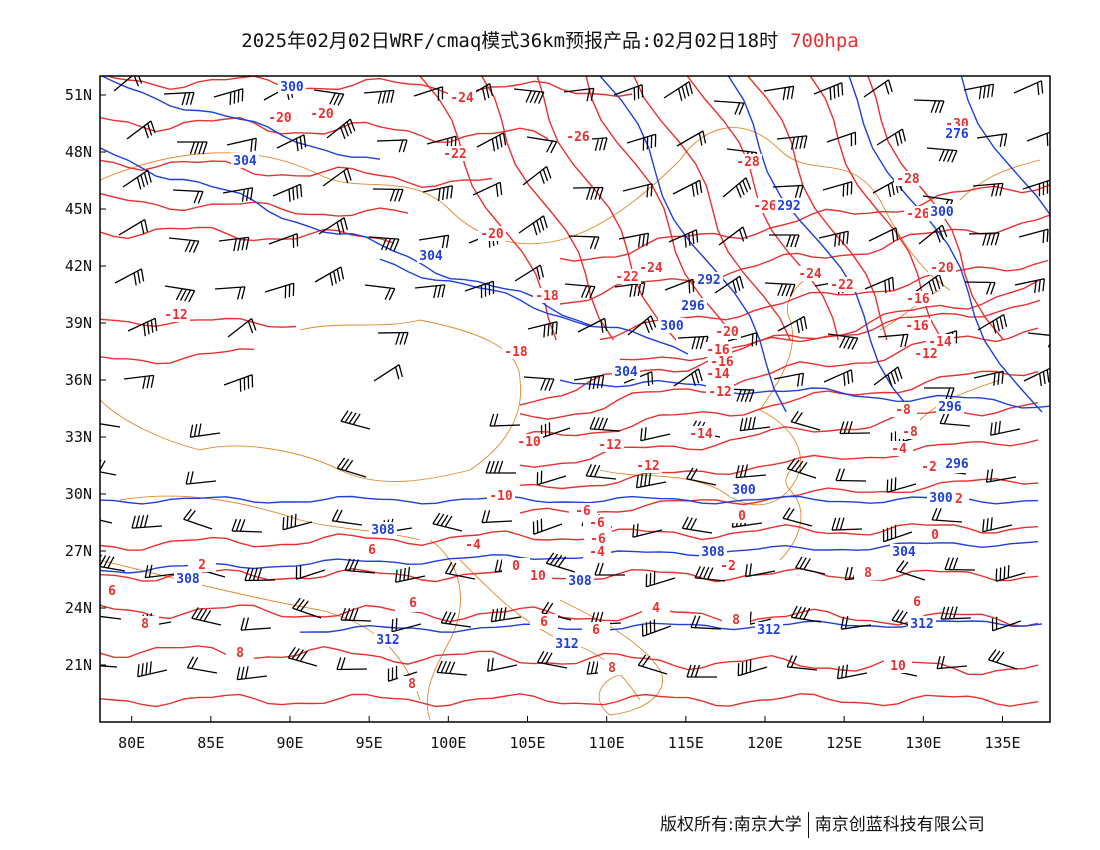  What do you see at coordinates (78, 380) in the screenshot?
I see `lat-tick-label: 36N` at bounding box center [78, 380].